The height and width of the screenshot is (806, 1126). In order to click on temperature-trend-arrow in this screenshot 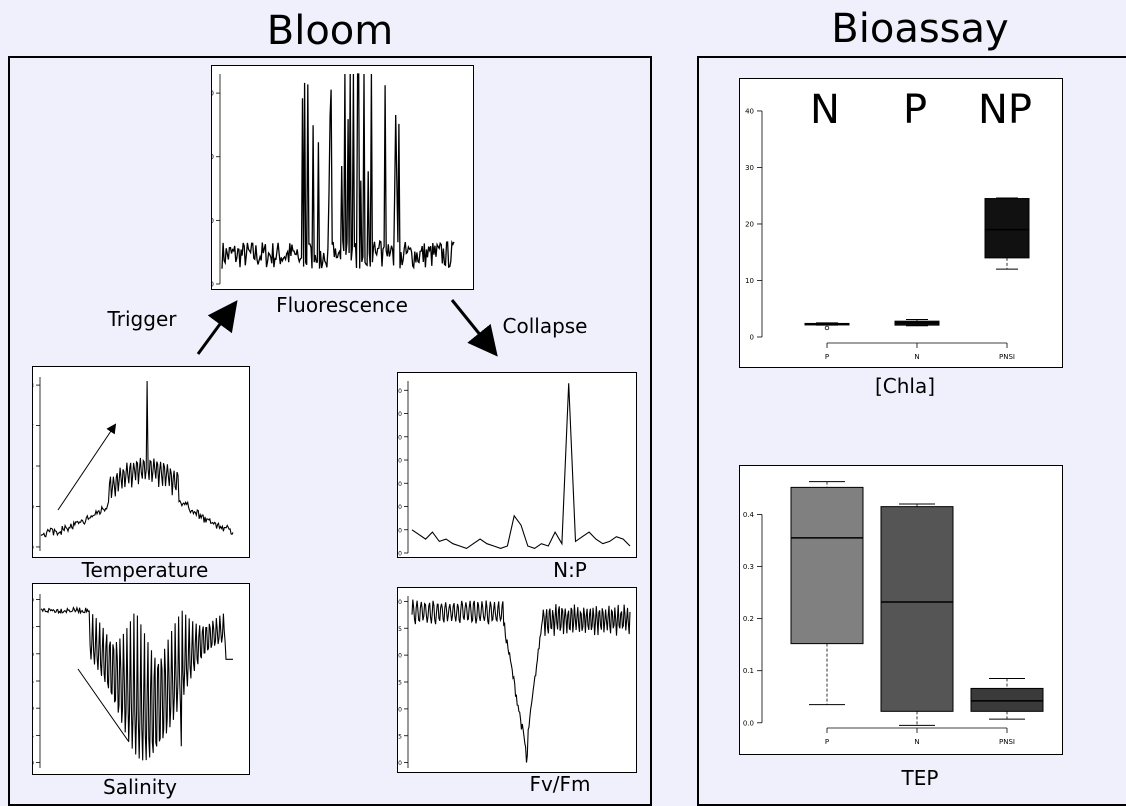, I will do `click(87, 467)`.